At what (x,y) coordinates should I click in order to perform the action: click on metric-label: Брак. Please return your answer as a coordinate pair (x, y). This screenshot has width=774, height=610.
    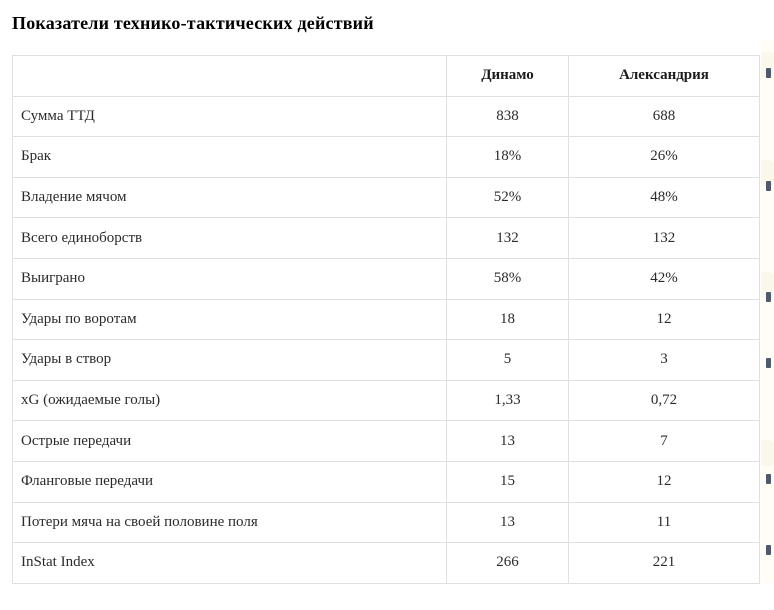
    Looking at the image, I should click on (229, 157).